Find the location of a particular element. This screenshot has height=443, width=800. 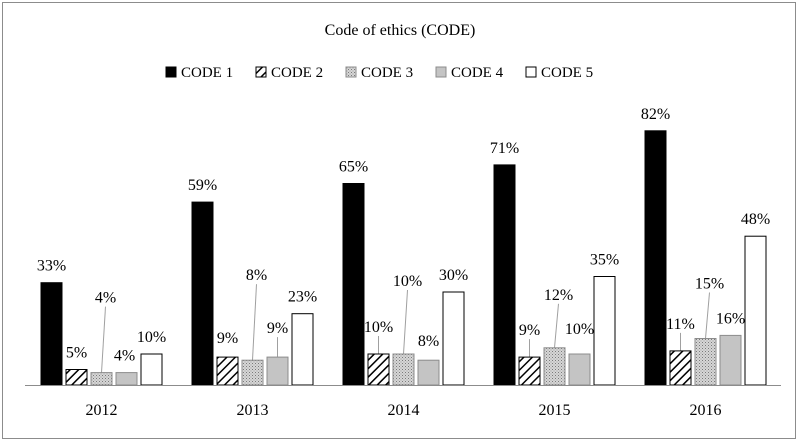

data-label-code-2-2012: 5% is located at coordinates (76, 353).